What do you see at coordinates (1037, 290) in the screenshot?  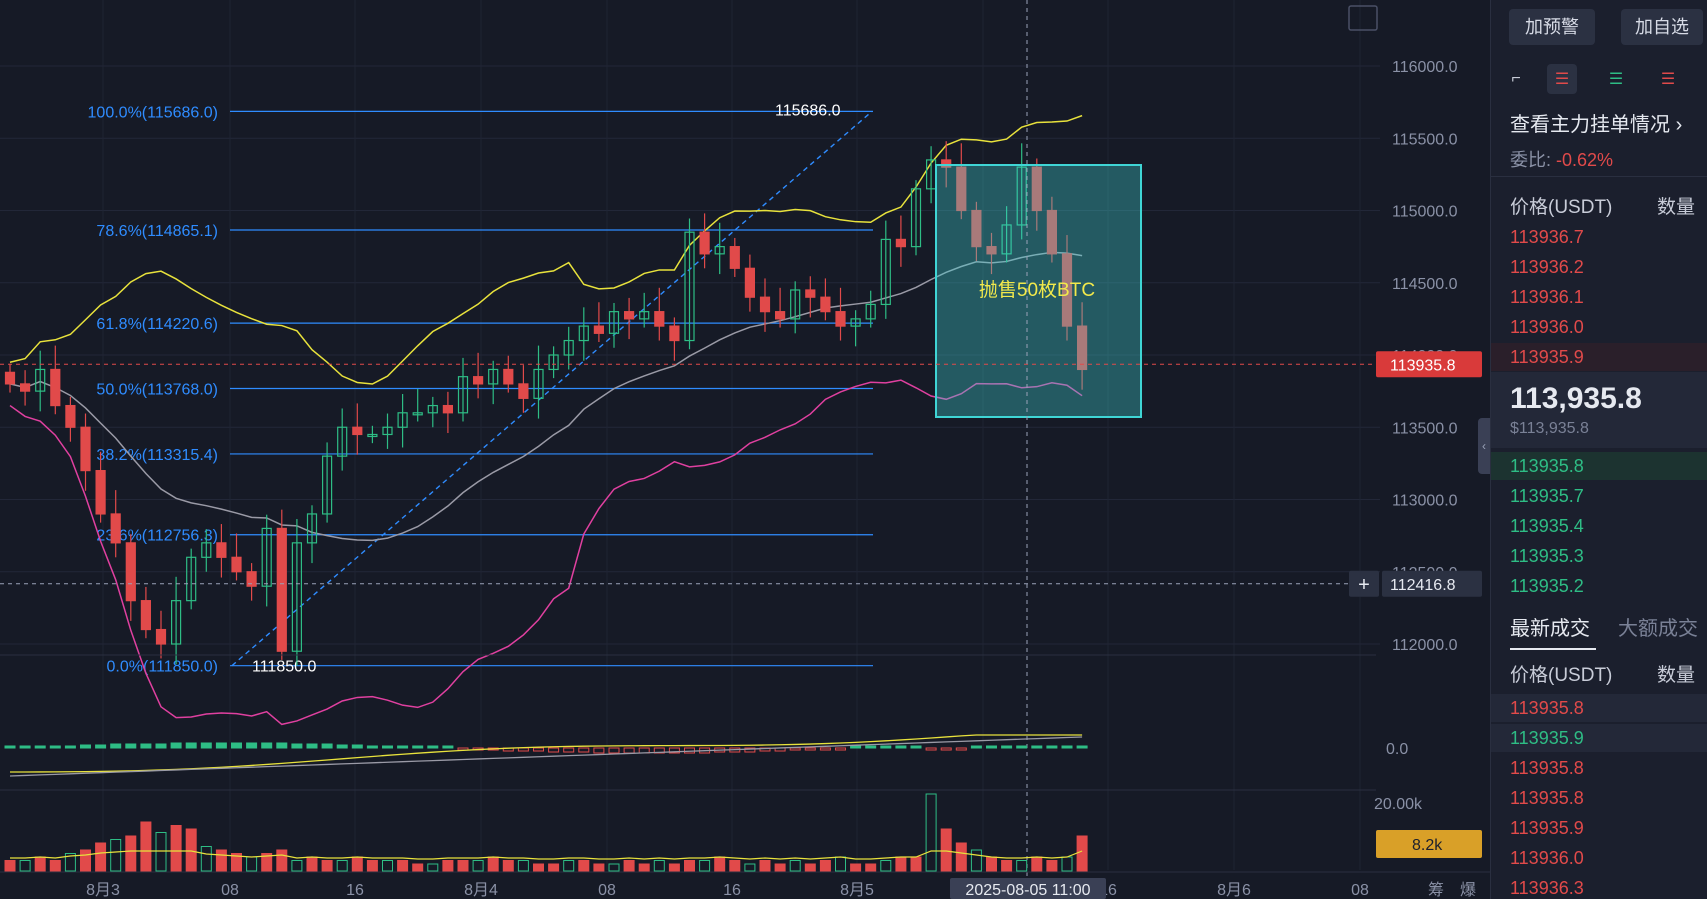 I see `sell-annotation-label: 抛售50枚BTC` at bounding box center [1037, 290].